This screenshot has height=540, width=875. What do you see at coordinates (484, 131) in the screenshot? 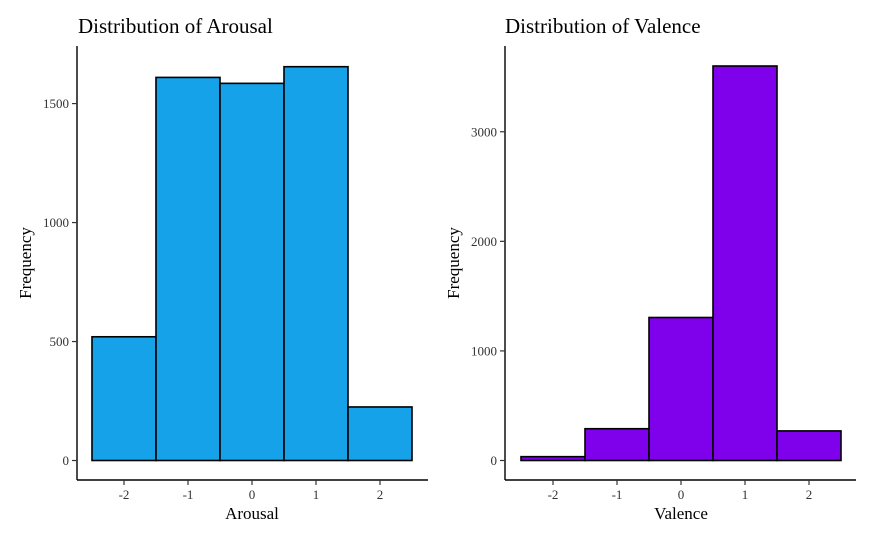
I see `valence-y-tick-label-3: 3000` at bounding box center [484, 131].